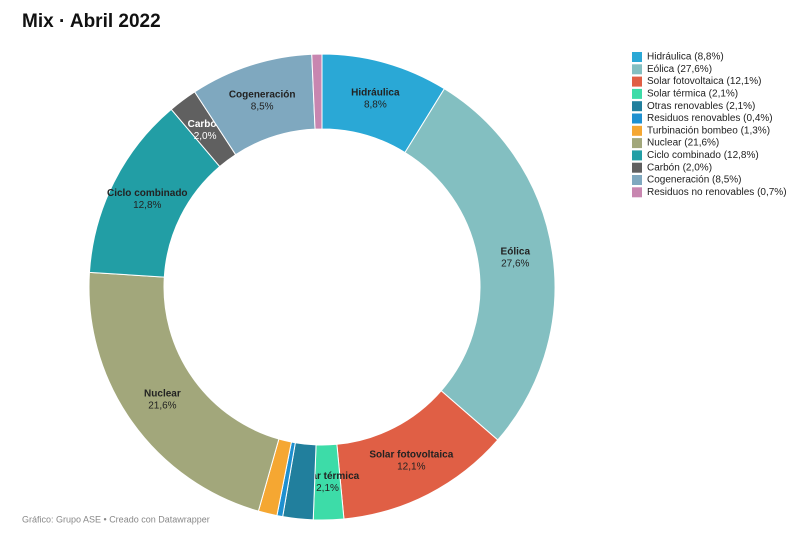  What do you see at coordinates (375, 105) in the screenshot?
I see `slice-value: 8,8%` at bounding box center [375, 105].